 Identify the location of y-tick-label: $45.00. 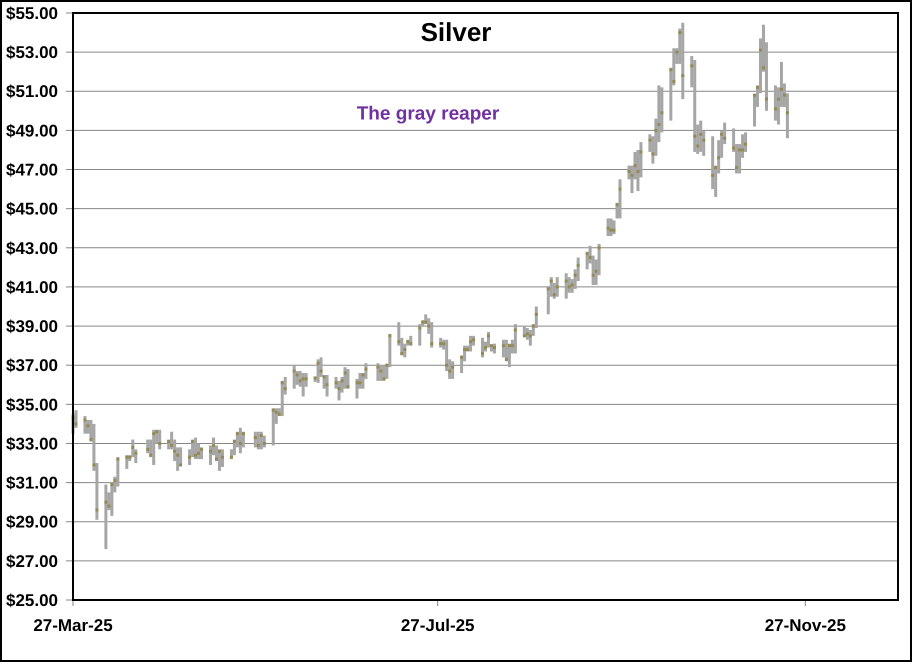
(32, 209).